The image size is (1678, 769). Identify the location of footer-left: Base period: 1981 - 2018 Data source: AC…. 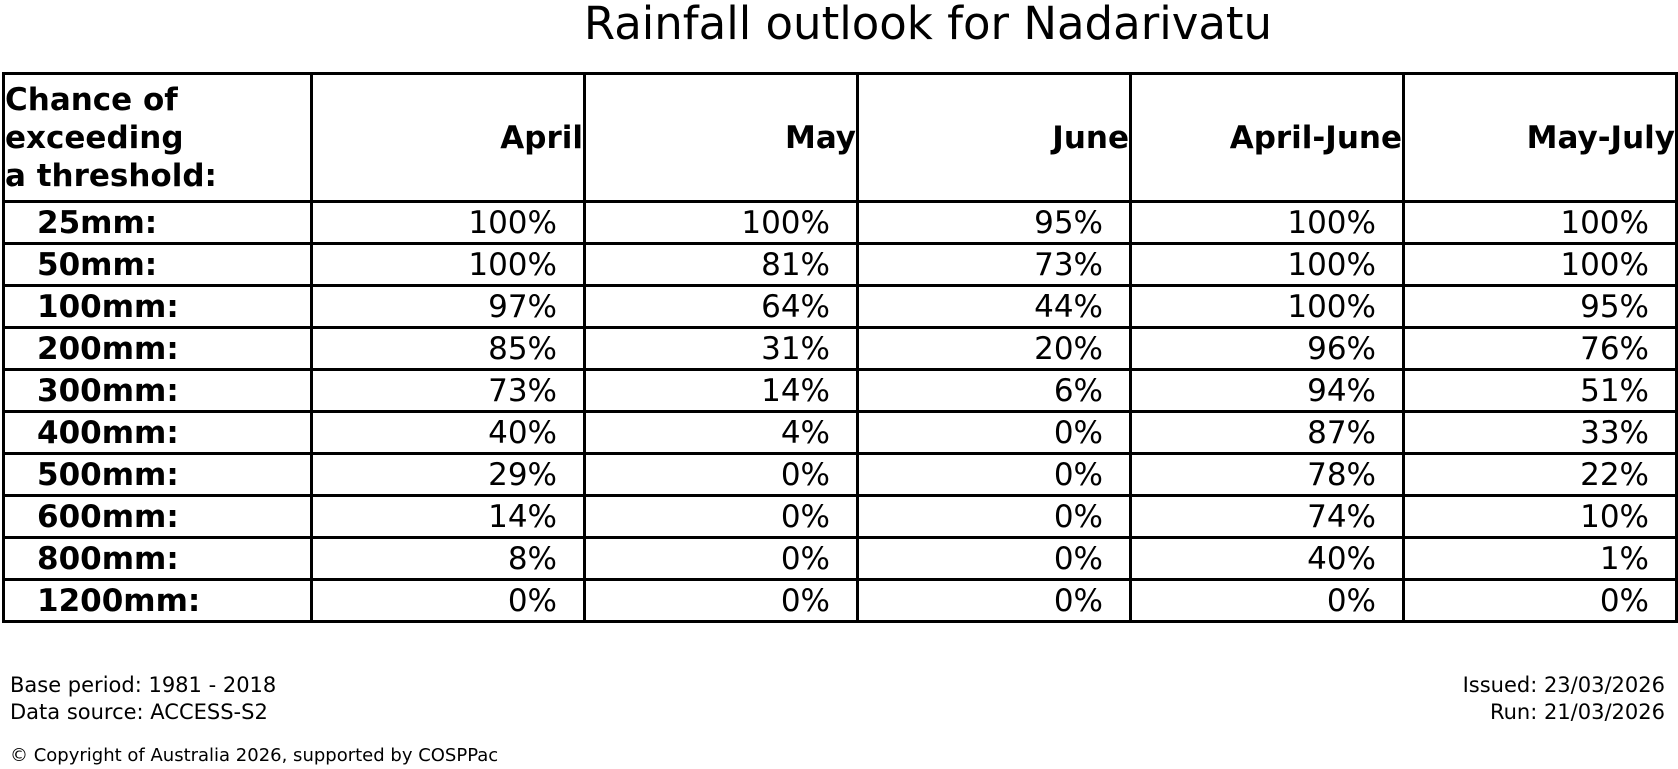
(143, 699).